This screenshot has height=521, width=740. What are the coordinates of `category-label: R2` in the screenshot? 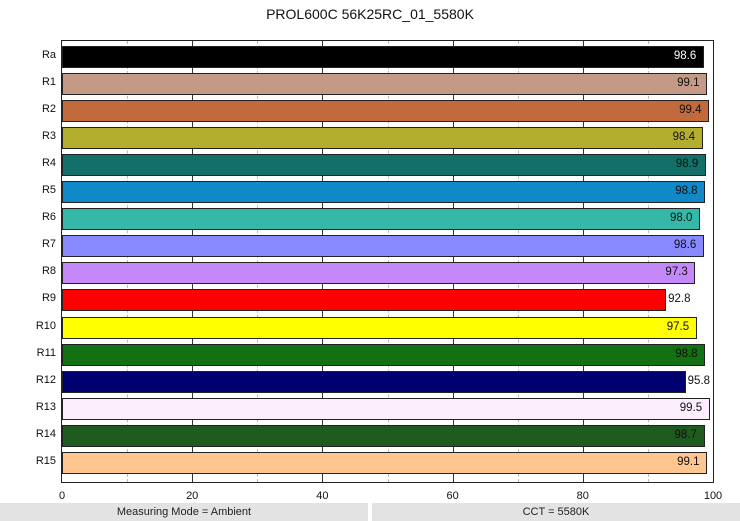 It's located at (48, 109).